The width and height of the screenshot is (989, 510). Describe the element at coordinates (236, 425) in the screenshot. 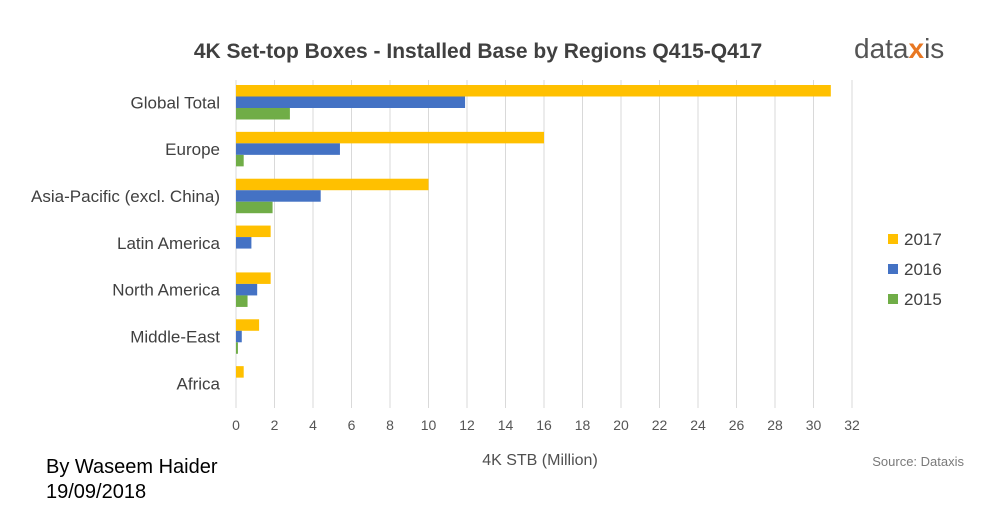

I see `x-tick-0: 0` at that location.